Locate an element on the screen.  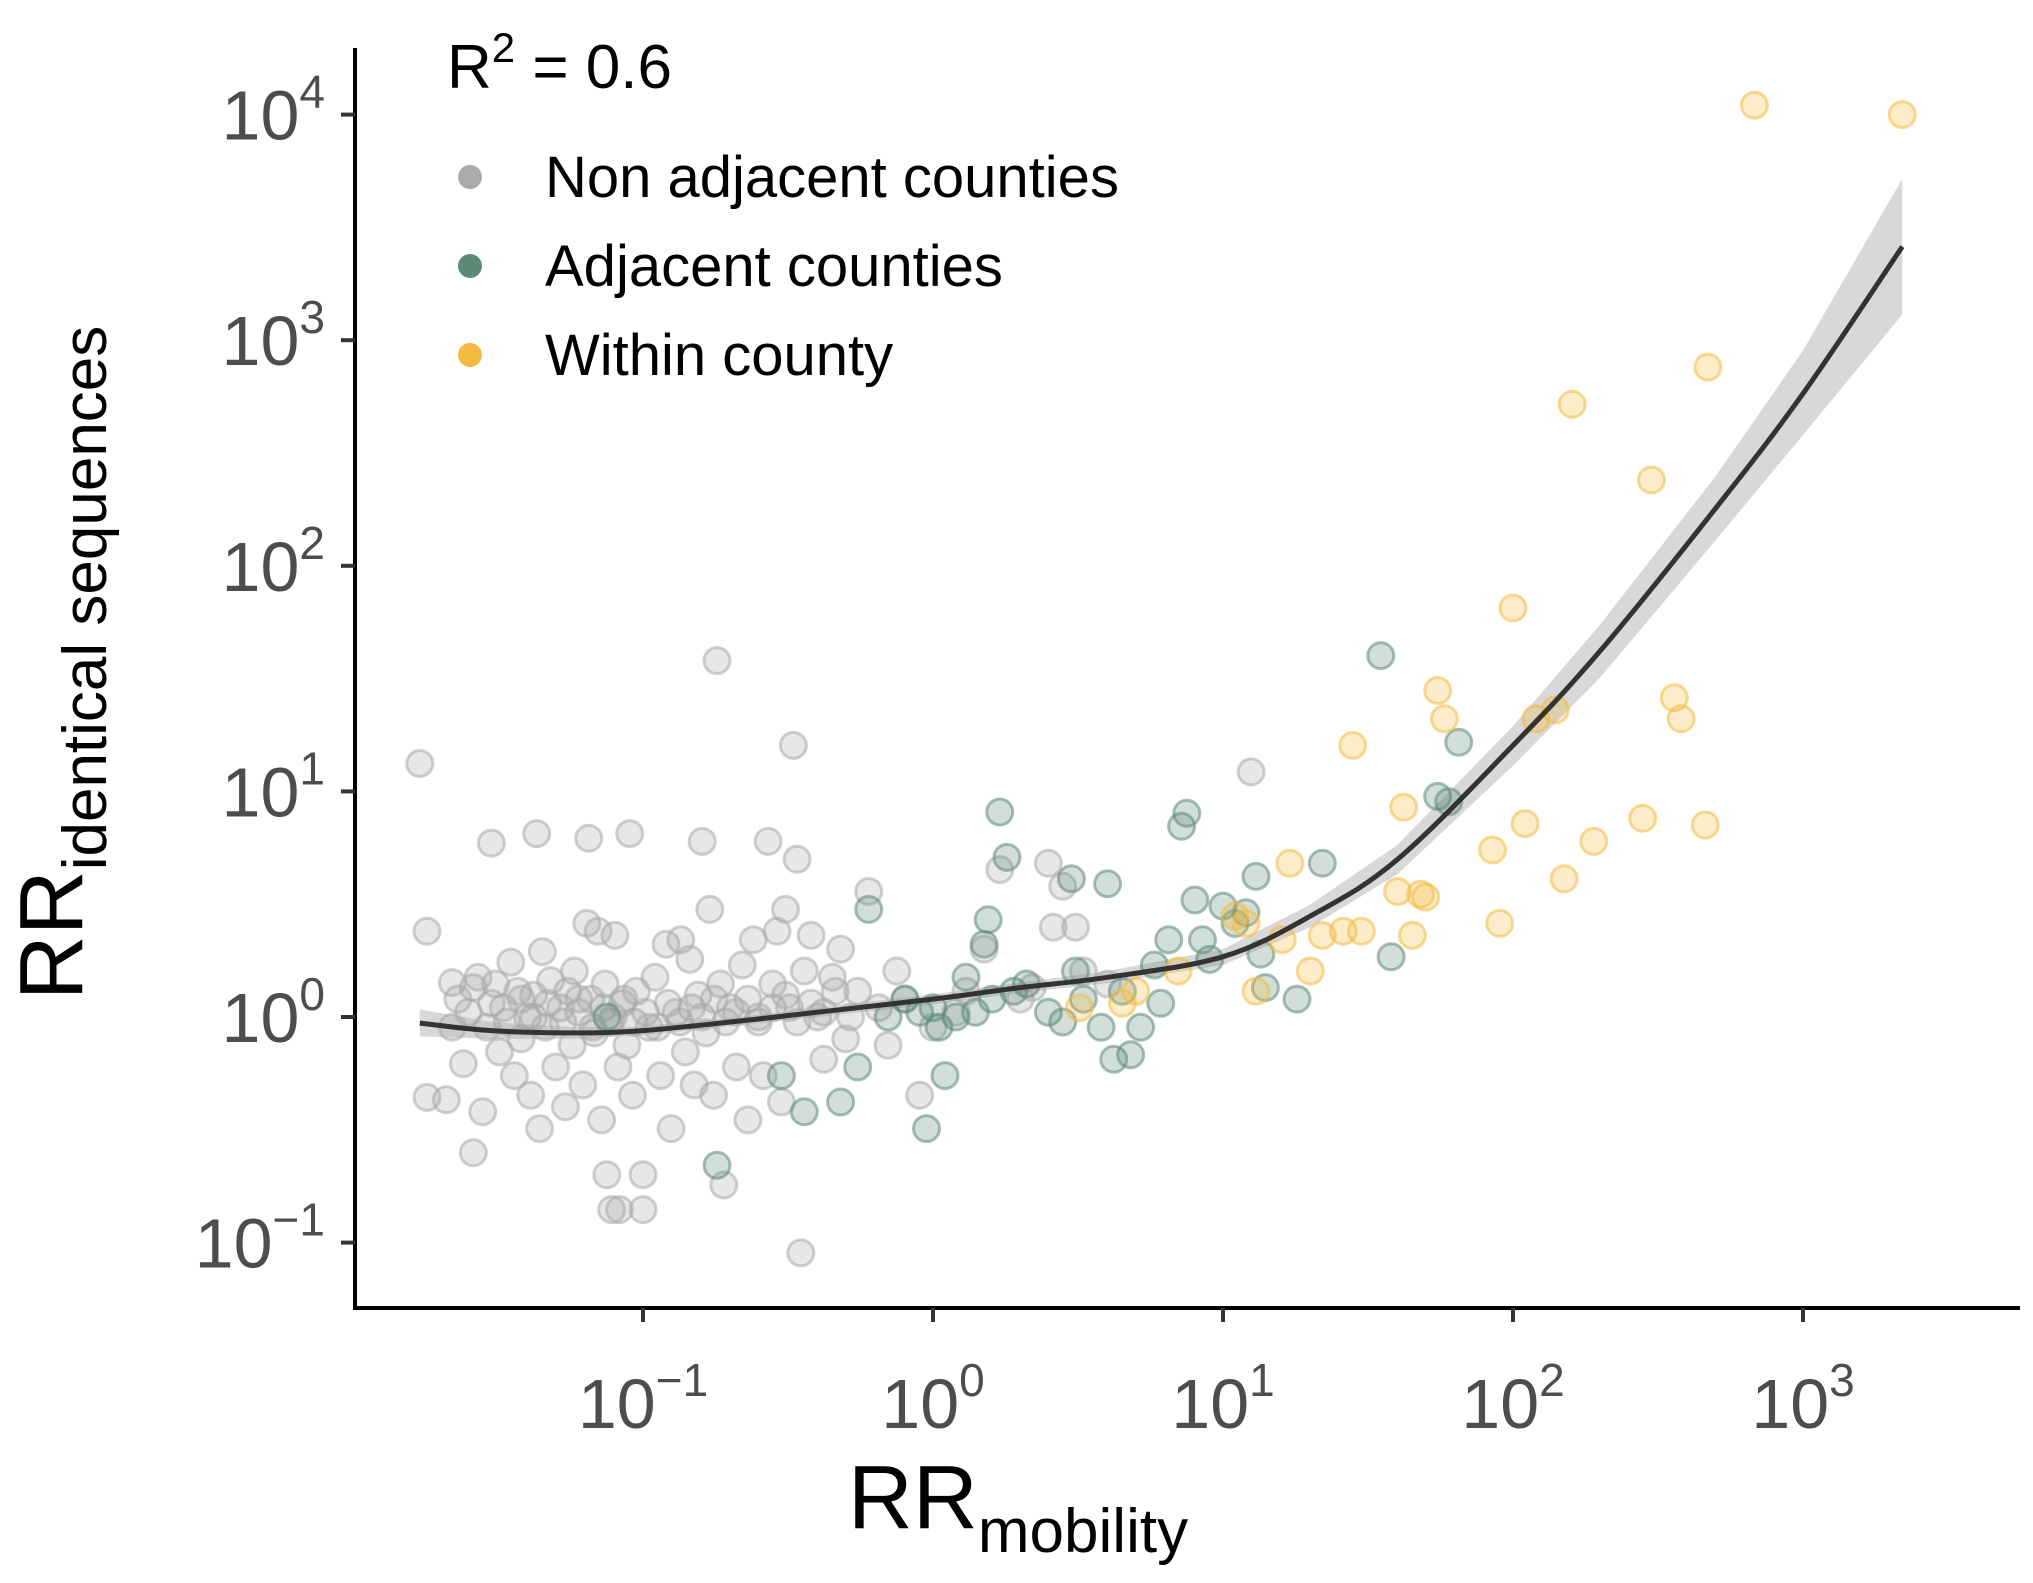
legend-dot-within-county is located at coordinates (470, 355).